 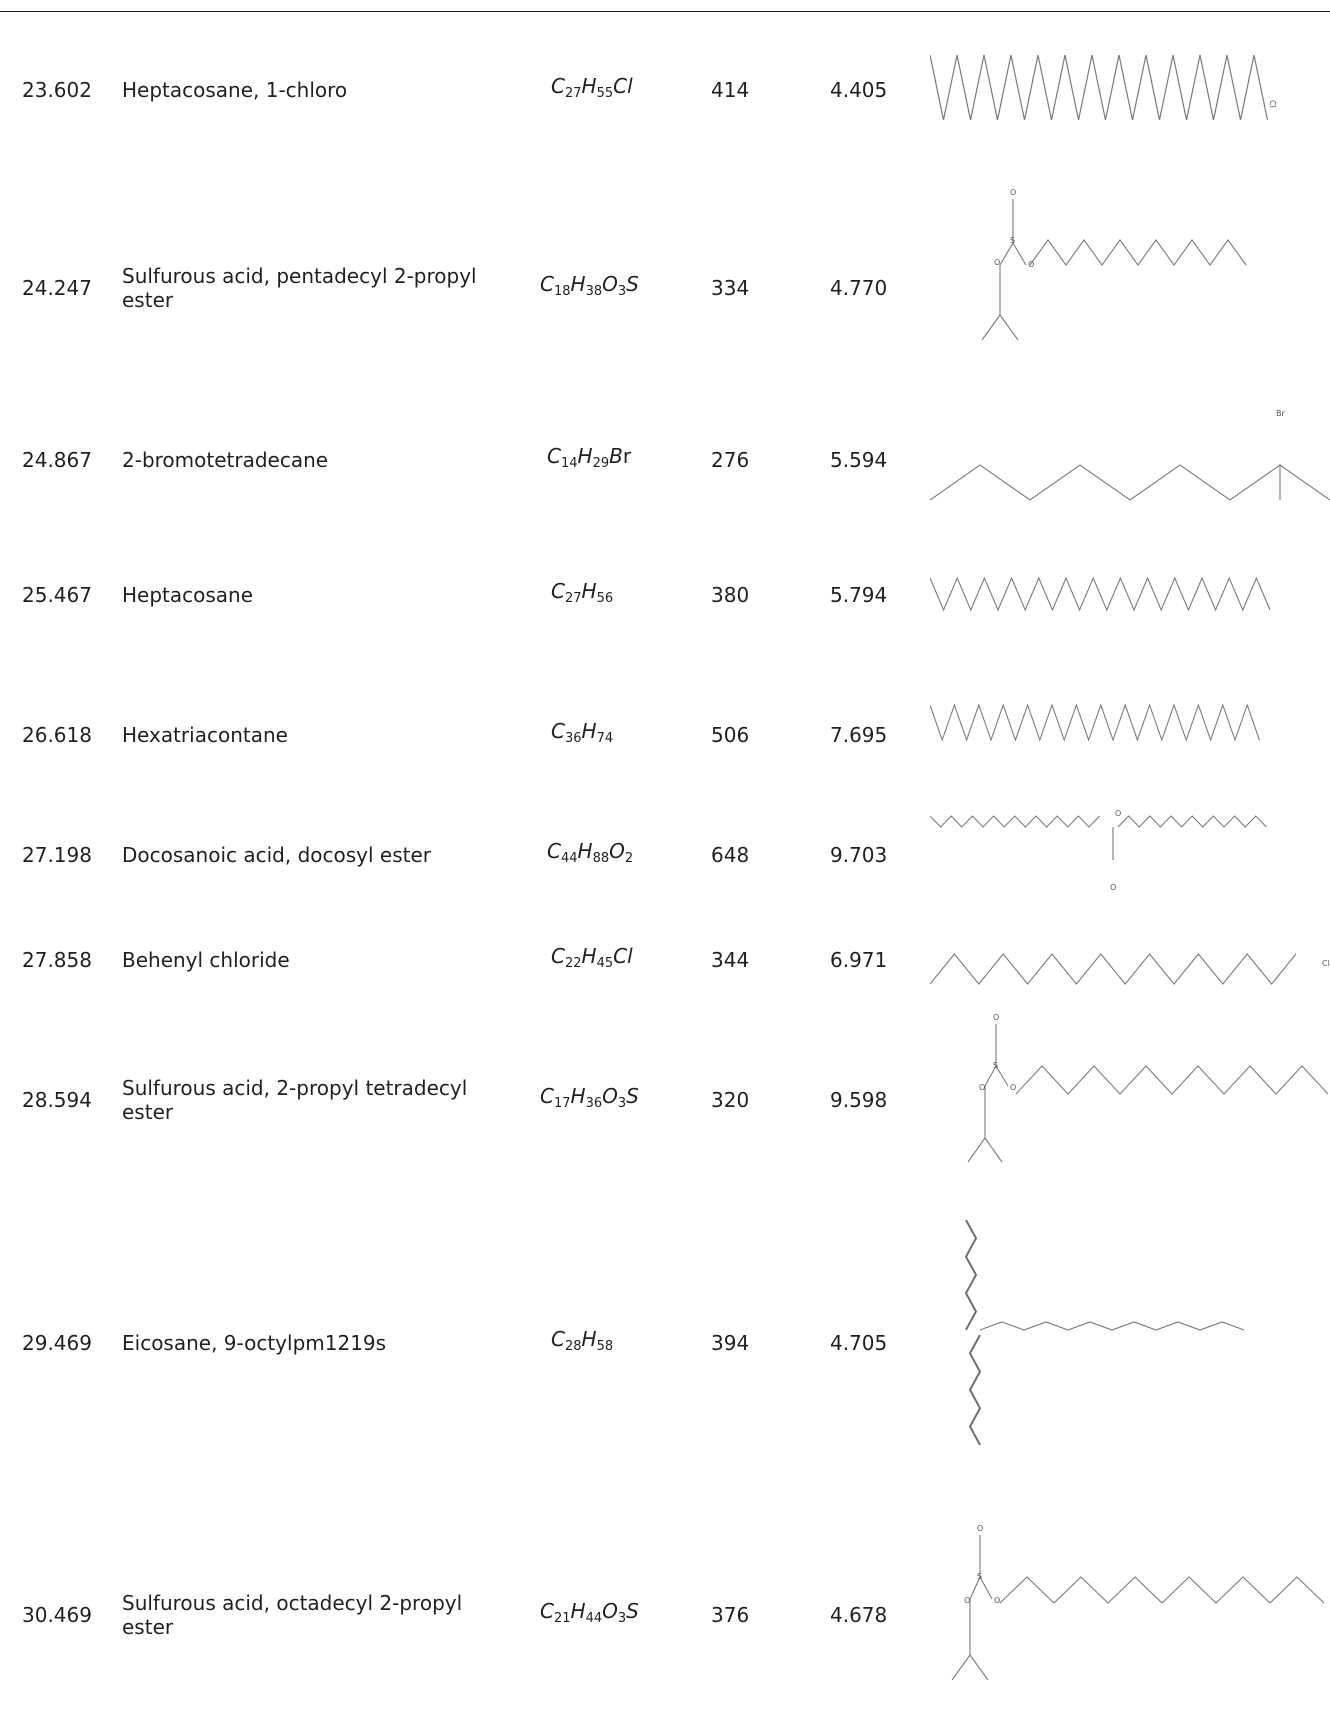 I want to click on atom-label: Br, so click(x=1280, y=413).